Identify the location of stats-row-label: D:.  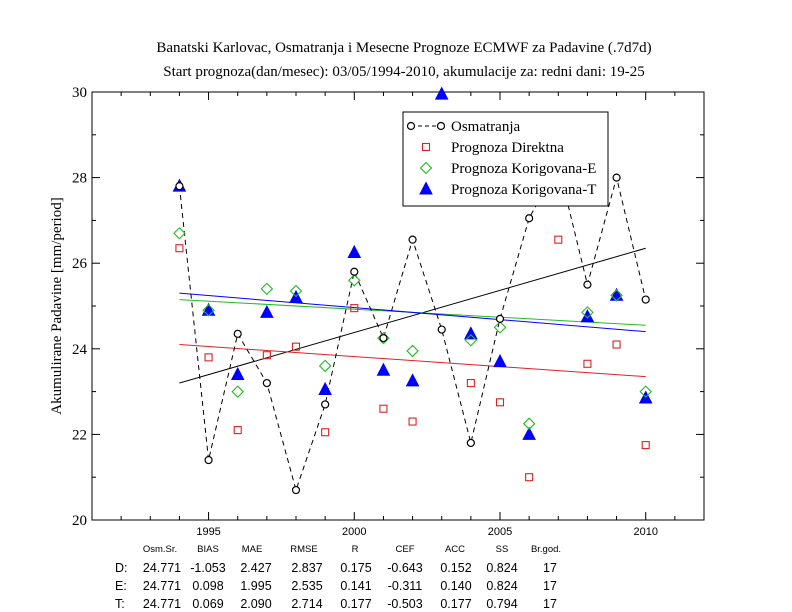
(121, 568).